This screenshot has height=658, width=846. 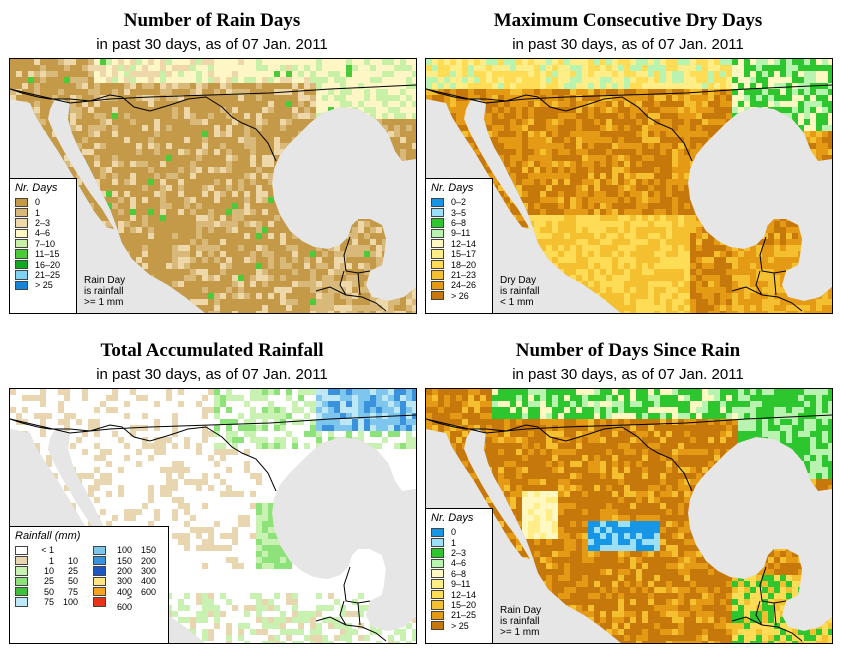 I want to click on rainfall-title: Total Accumulated Rainfall, so click(x=212, y=350).